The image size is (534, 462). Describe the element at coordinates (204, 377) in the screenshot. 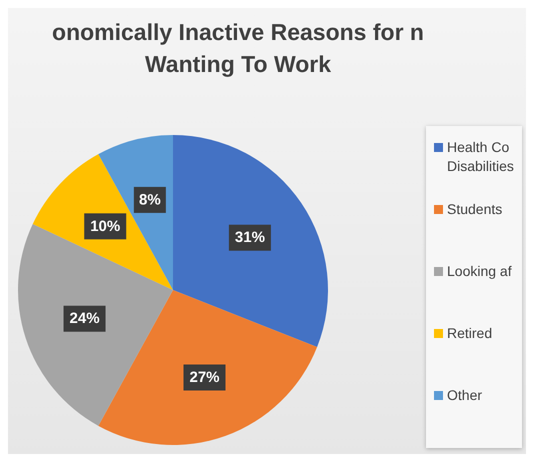

I see `data-label: 27%` at that location.